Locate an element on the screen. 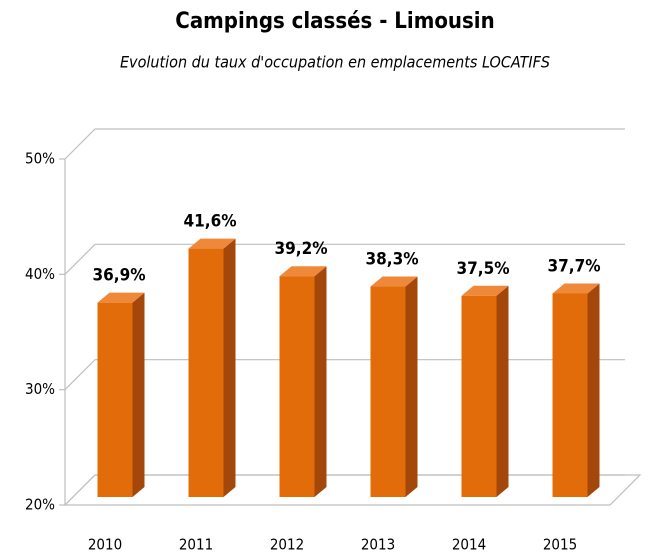 The image size is (649, 557). value-label: 39,2% is located at coordinates (300, 249).